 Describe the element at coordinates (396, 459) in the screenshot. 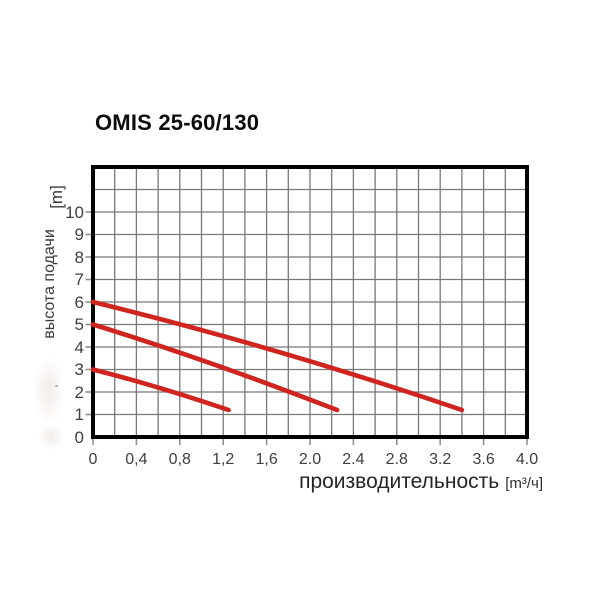

I see `x-tick-label: 2.8` at that location.